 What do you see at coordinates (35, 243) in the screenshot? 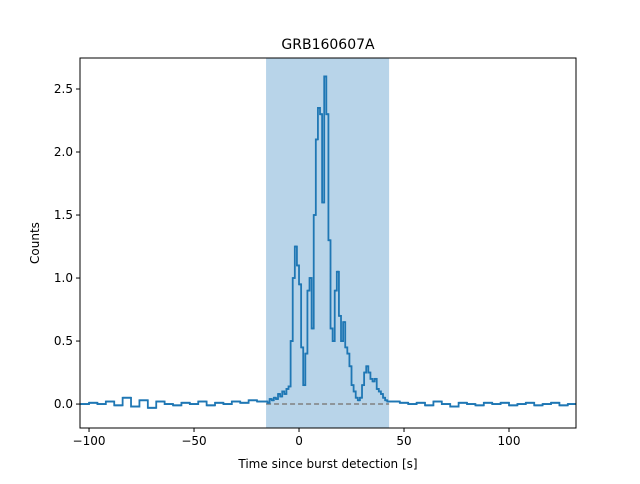
I see `y-axis-label: Counts` at bounding box center [35, 243].